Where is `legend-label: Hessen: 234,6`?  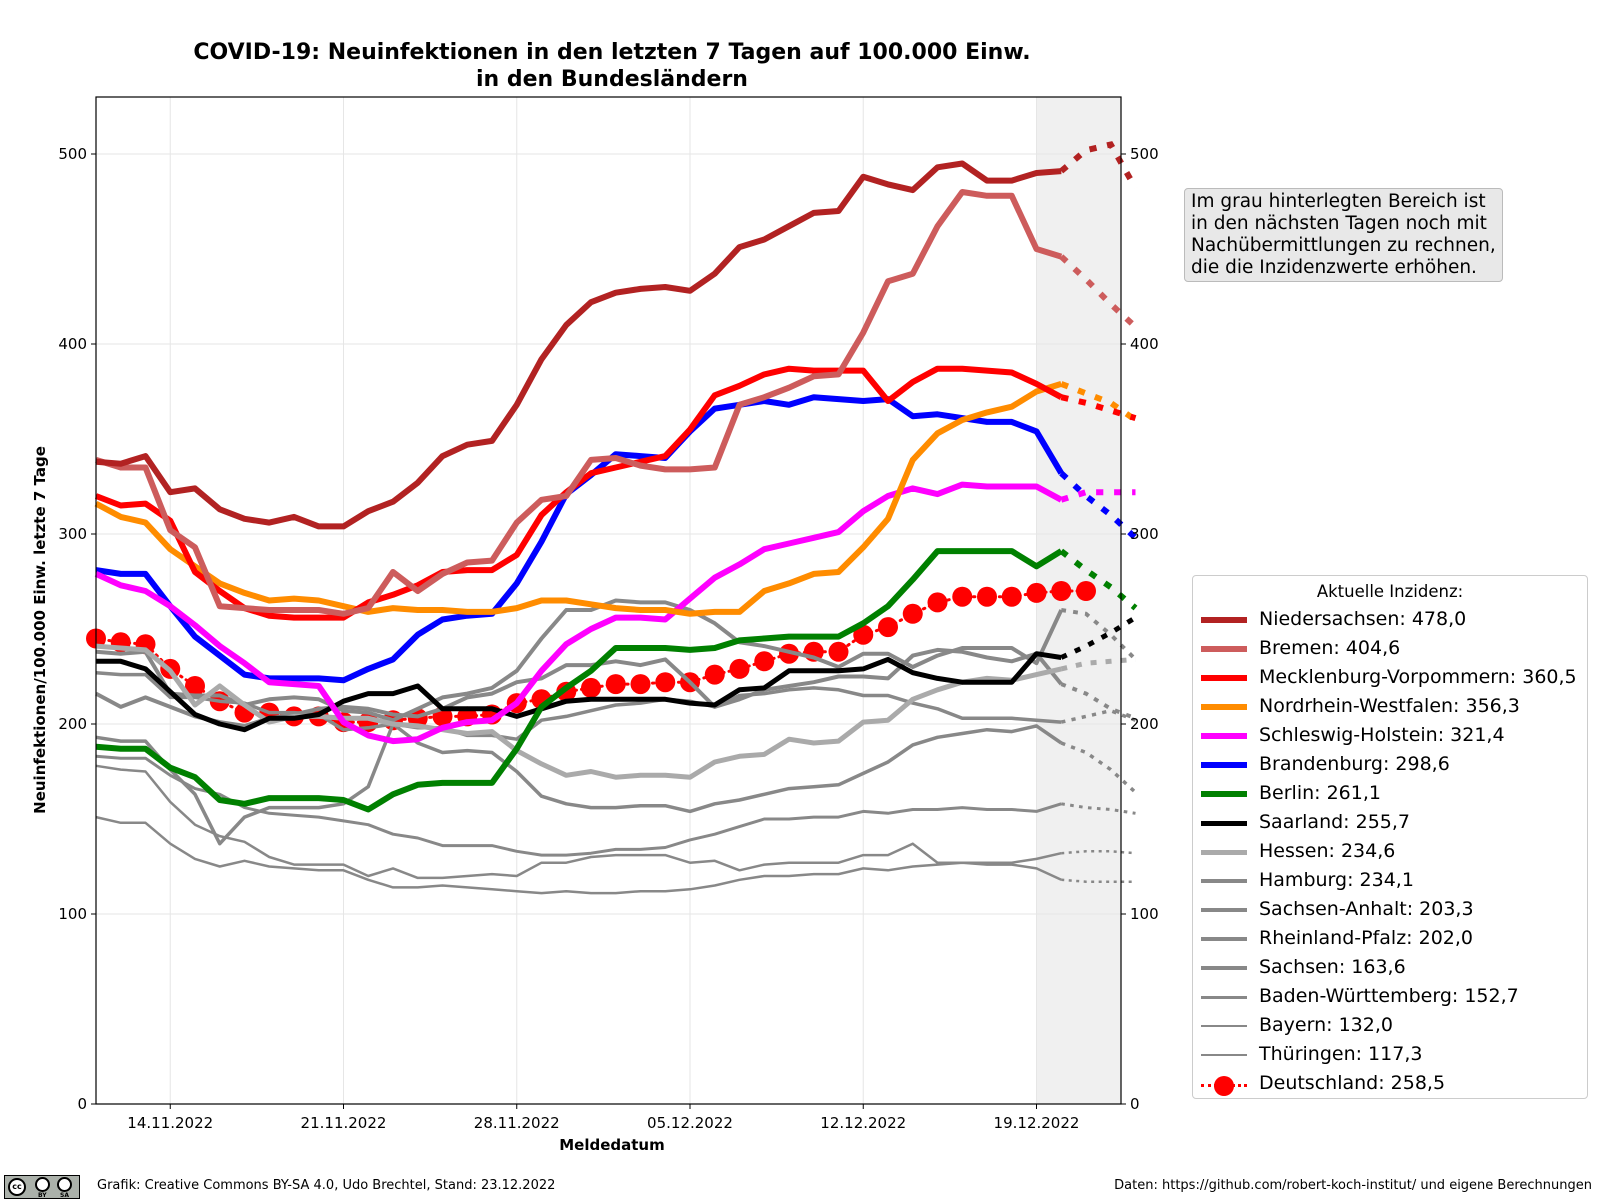 legend-label: Hessen: 234,6 is located at coordinates (1327, 851).